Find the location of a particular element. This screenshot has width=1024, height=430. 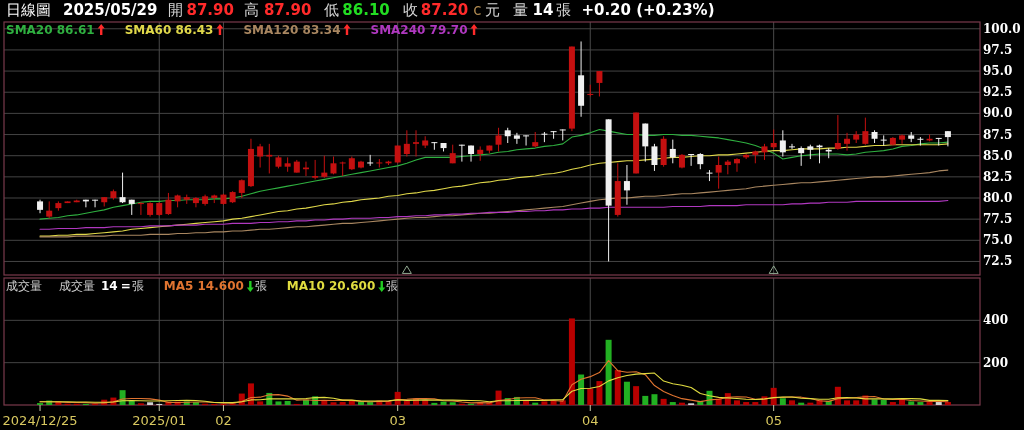

y-tick-label: 75.0 is located at coordinates (998, 240).